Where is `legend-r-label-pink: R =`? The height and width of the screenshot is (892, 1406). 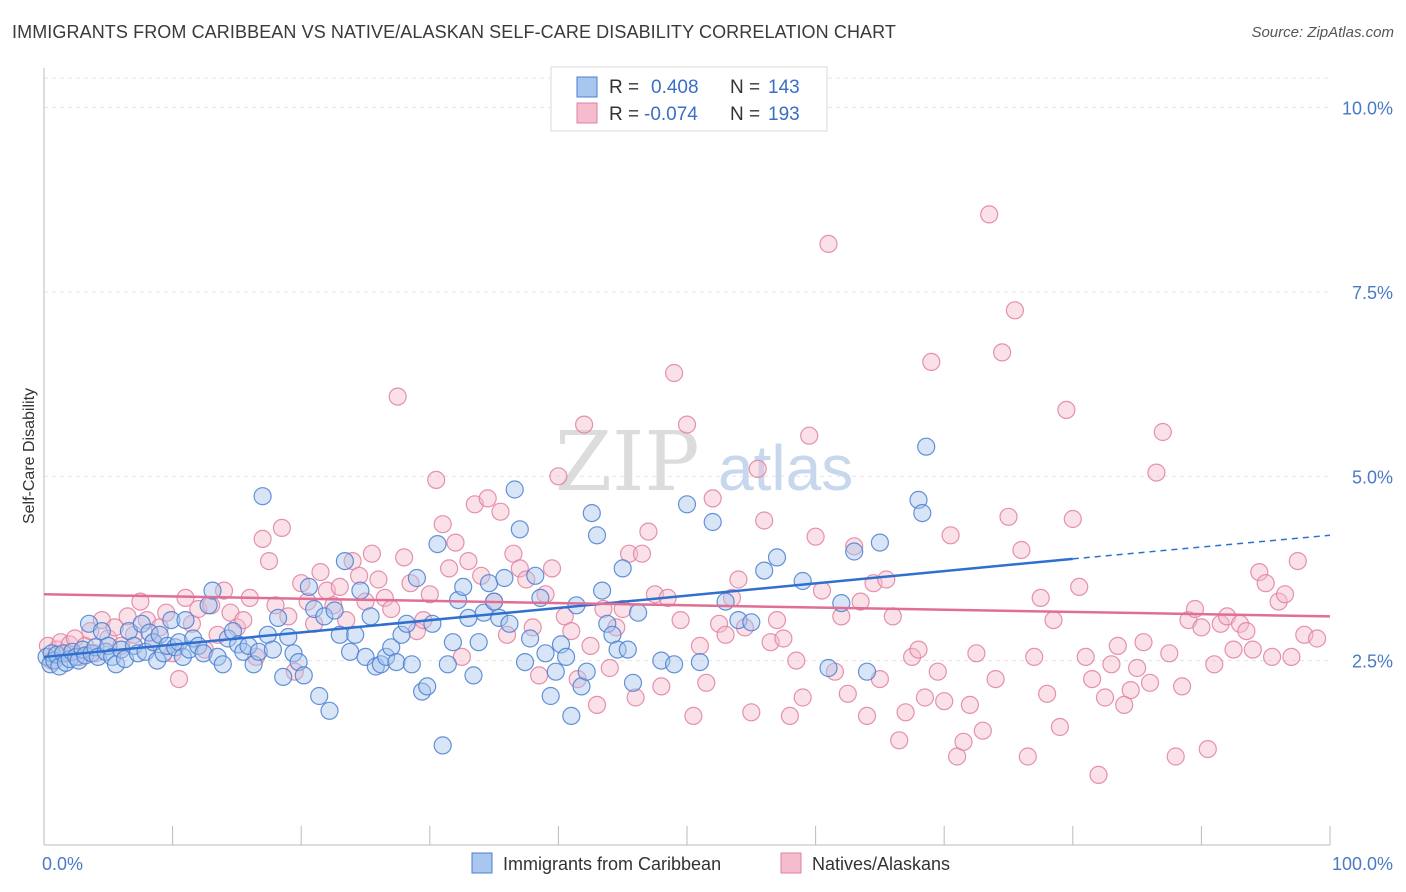 legend-r-label-pink: R = is located at coordinates (624, 114).